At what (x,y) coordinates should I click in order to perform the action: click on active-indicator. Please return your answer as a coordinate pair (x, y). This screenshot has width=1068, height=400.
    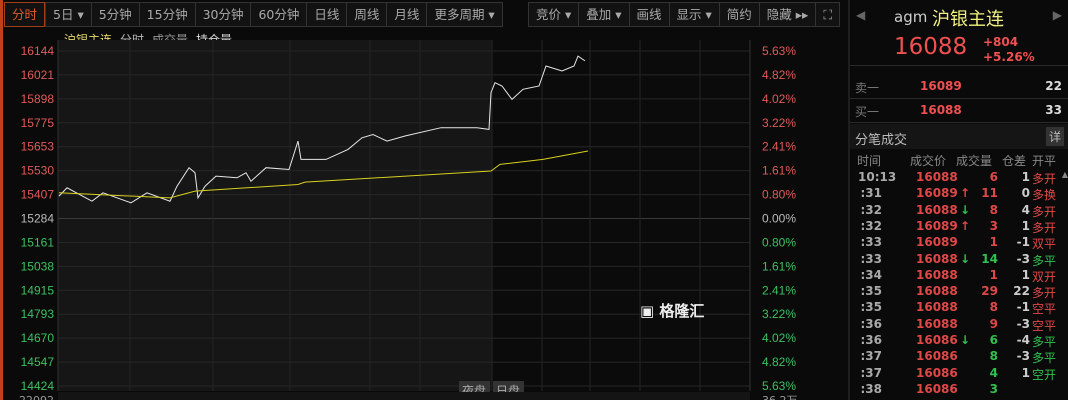
    Looking at the image, I should click on (1, 200).